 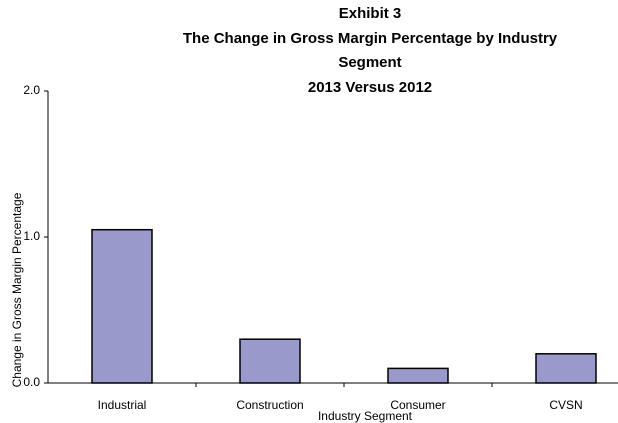 What do you see at coordinates (31, 382) in the screenshot?
I see `y-tick-label: 0.0` at bounding box center [31, 382].